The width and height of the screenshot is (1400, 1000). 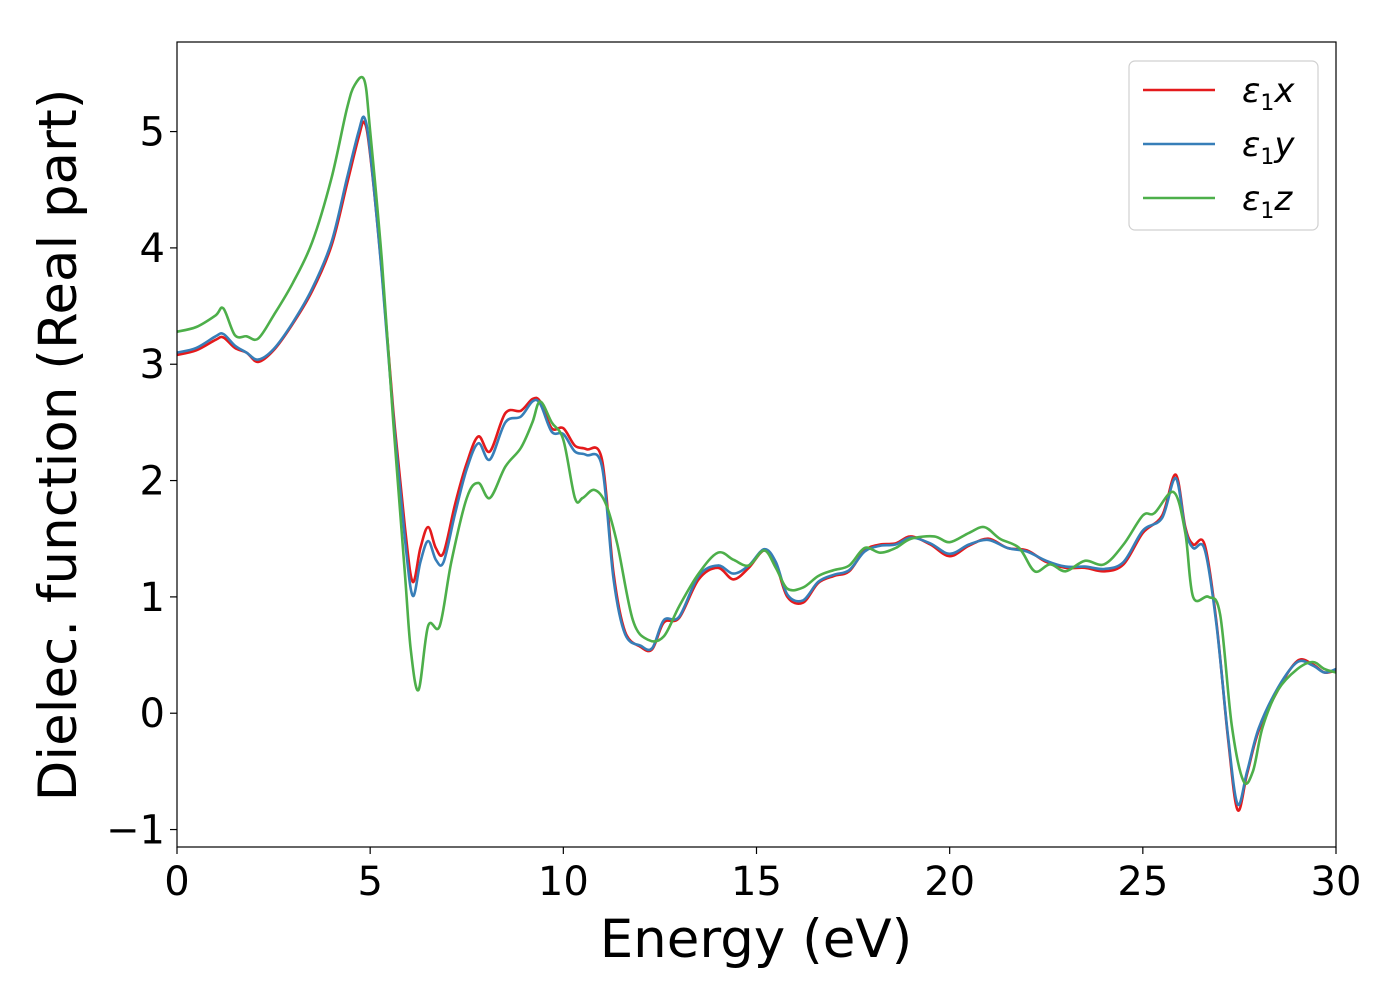 I want to click on legend-box, so click(x=1223, y=145).